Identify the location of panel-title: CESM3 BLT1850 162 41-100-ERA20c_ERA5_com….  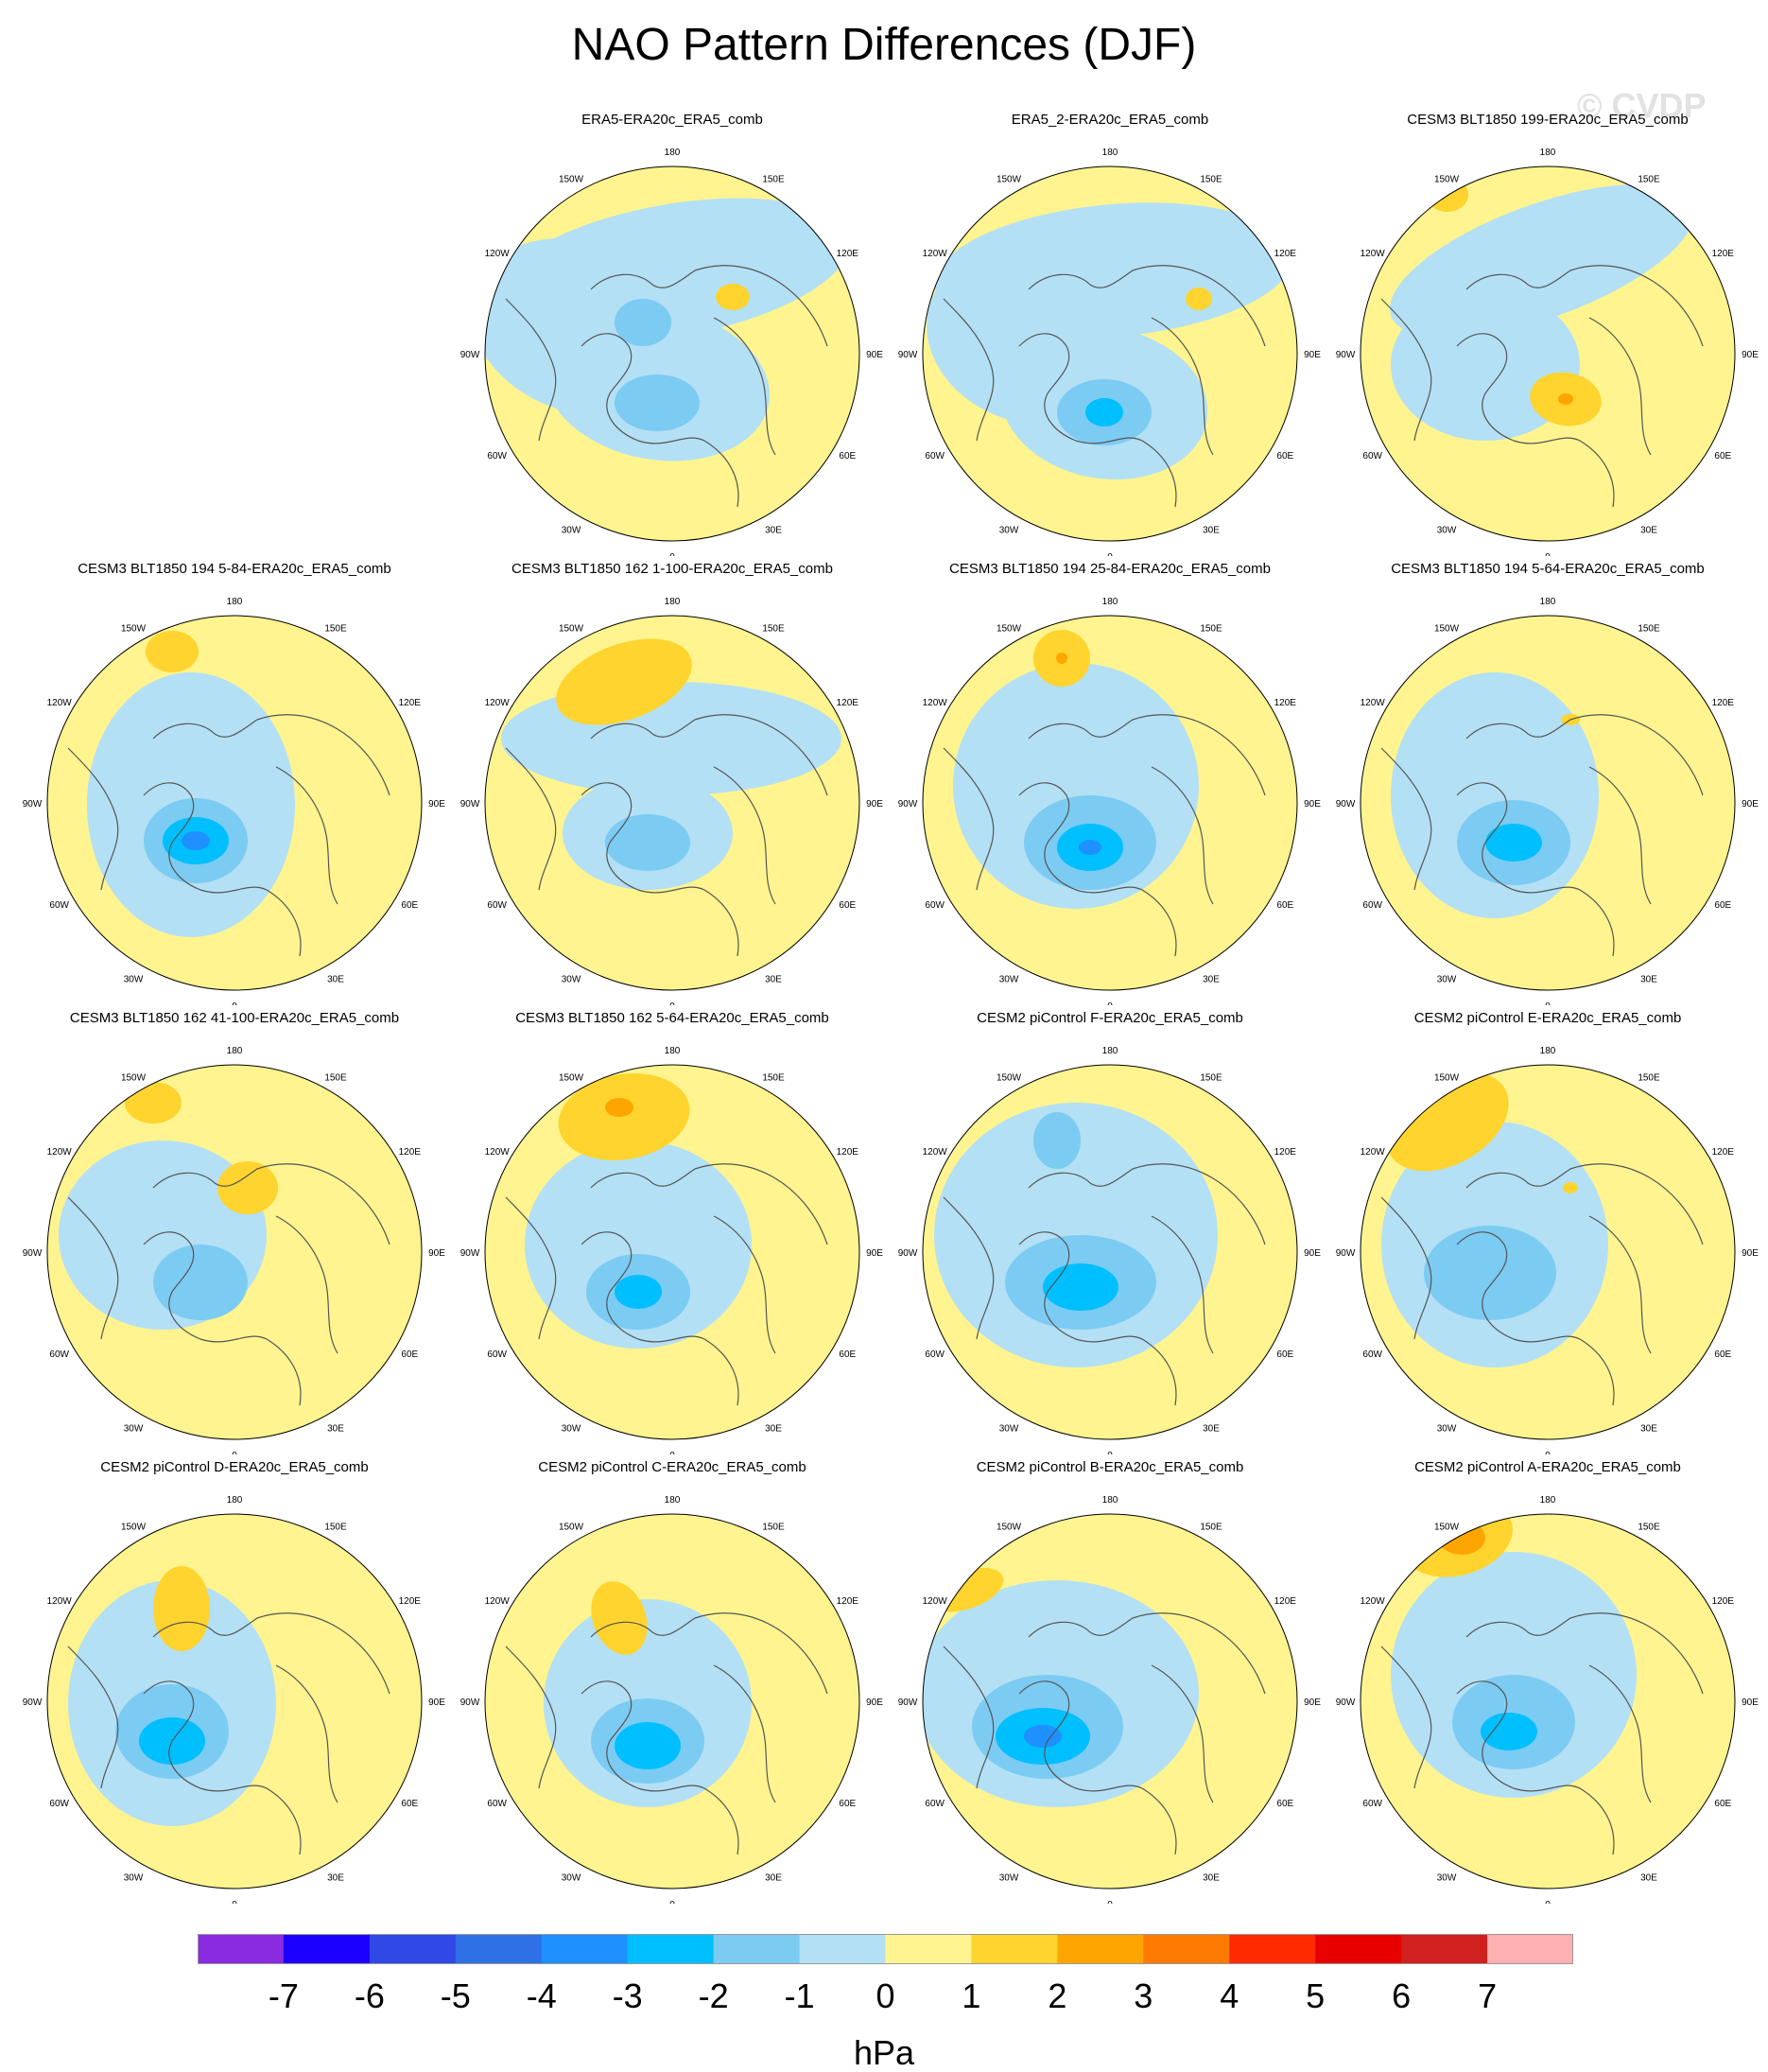
(234, 1018).